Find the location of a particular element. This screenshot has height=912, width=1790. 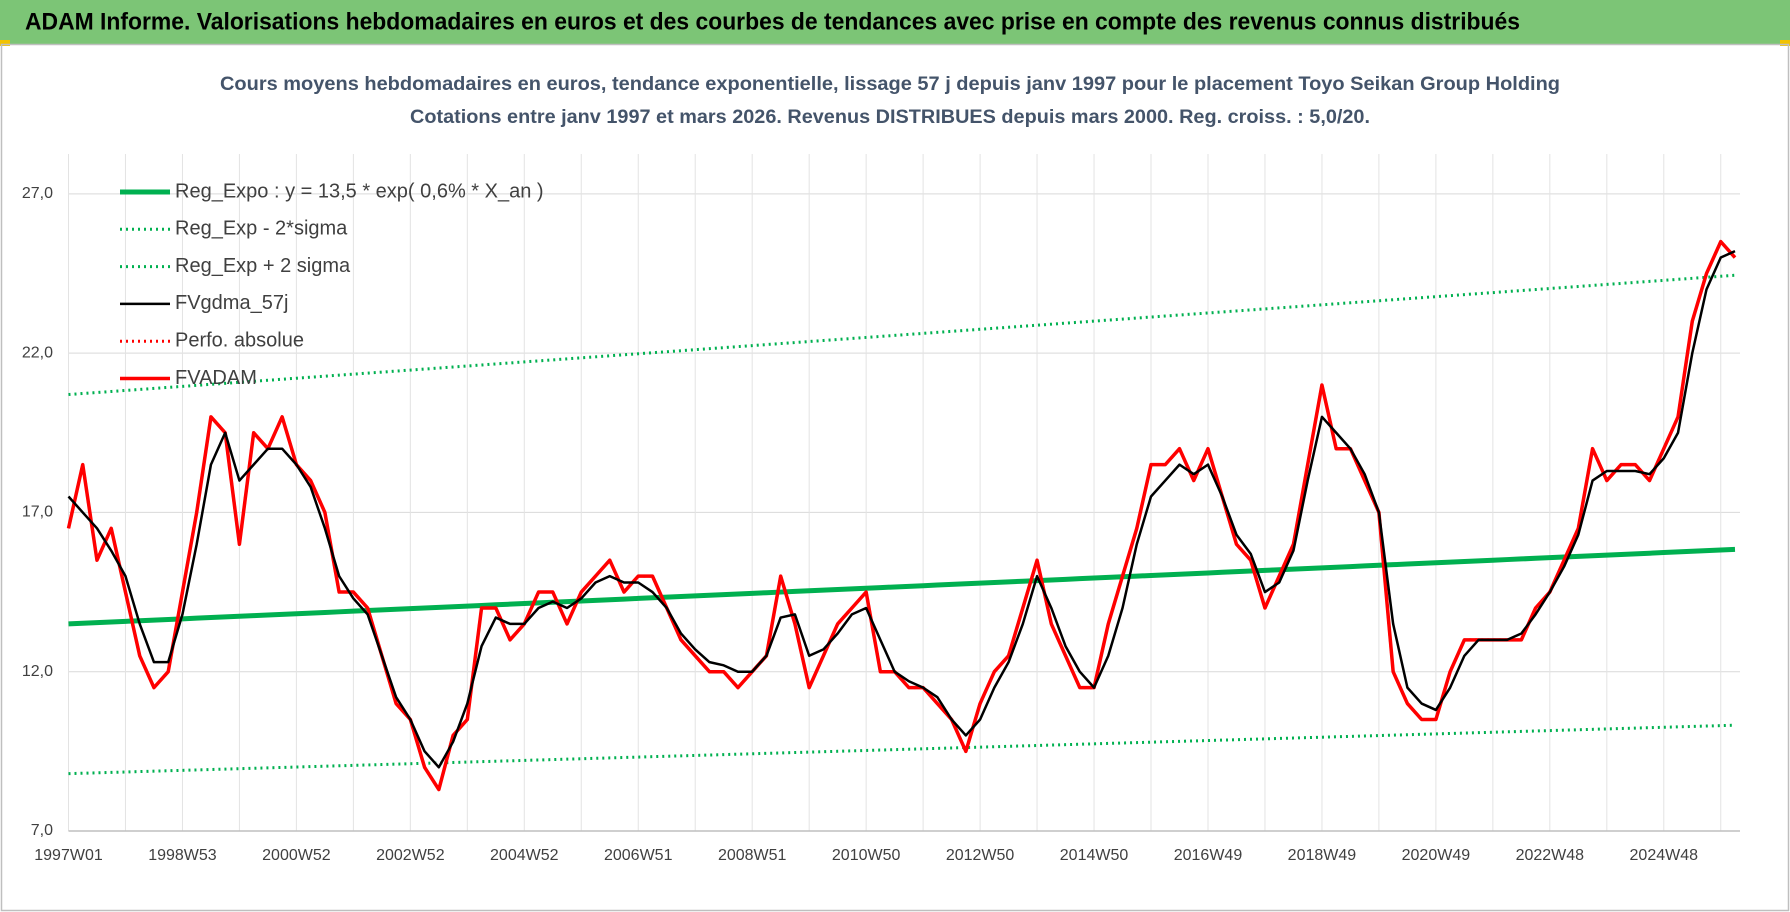

x-tick-label: 2000W52 is located at coordinates (296, 855).